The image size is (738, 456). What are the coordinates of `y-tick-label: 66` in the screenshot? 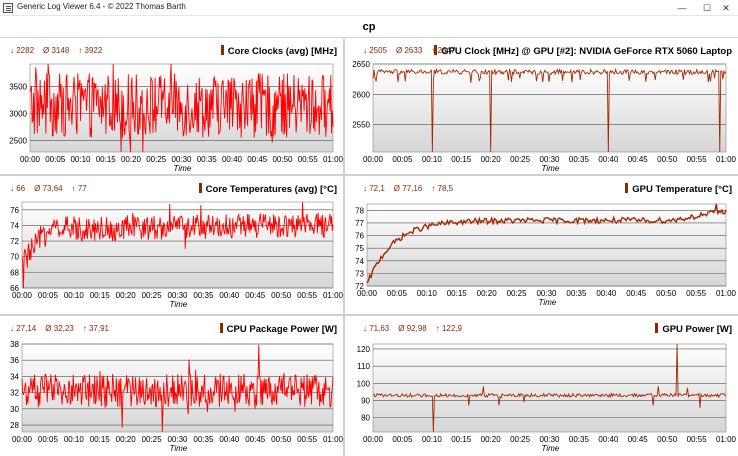 It's located at (14, 288).